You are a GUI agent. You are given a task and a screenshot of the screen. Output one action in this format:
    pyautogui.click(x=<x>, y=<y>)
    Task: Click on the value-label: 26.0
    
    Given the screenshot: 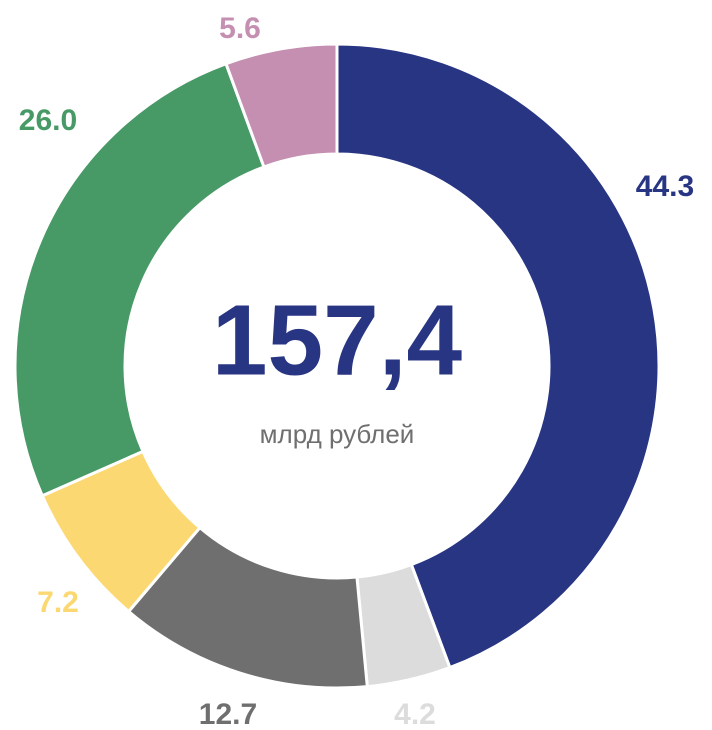 What is the action you would take?
    pyautogui.click(x=48, y=120)
    